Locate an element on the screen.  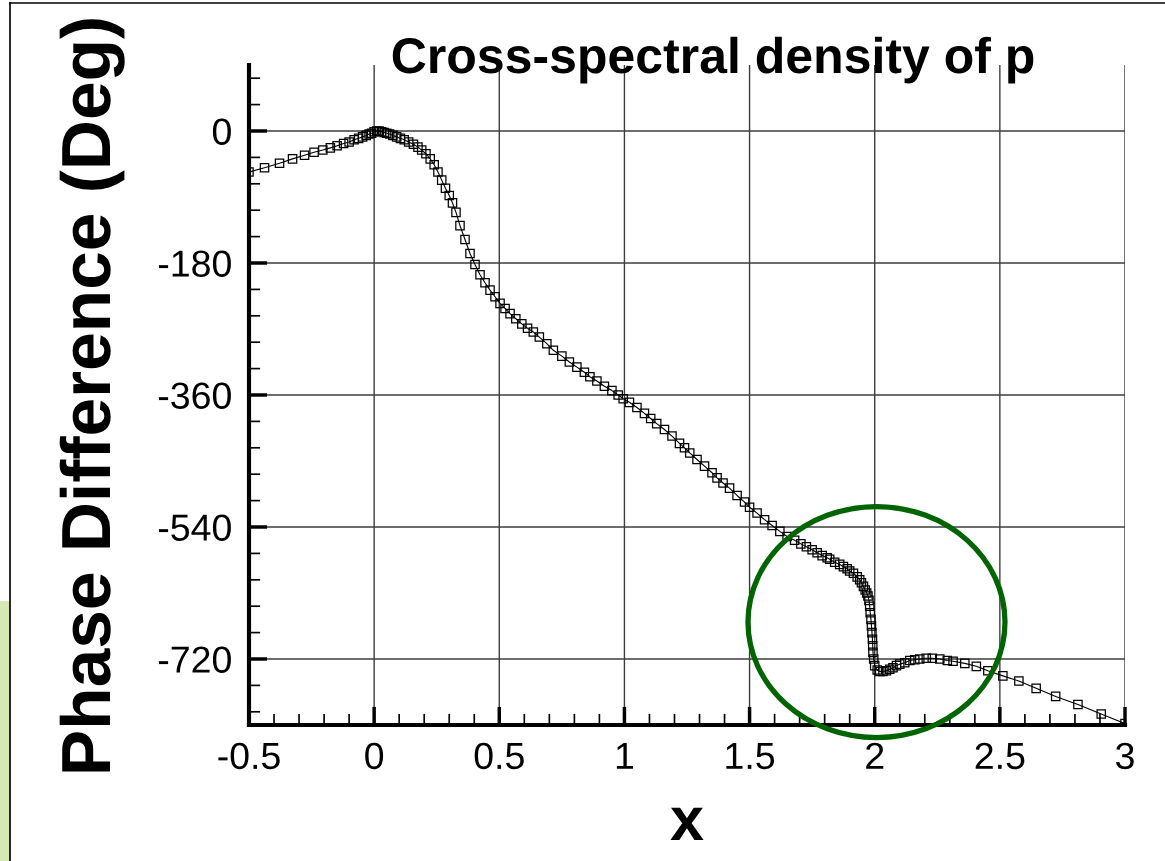
y-tick-label: -360 is located at coordinates (194, 395).